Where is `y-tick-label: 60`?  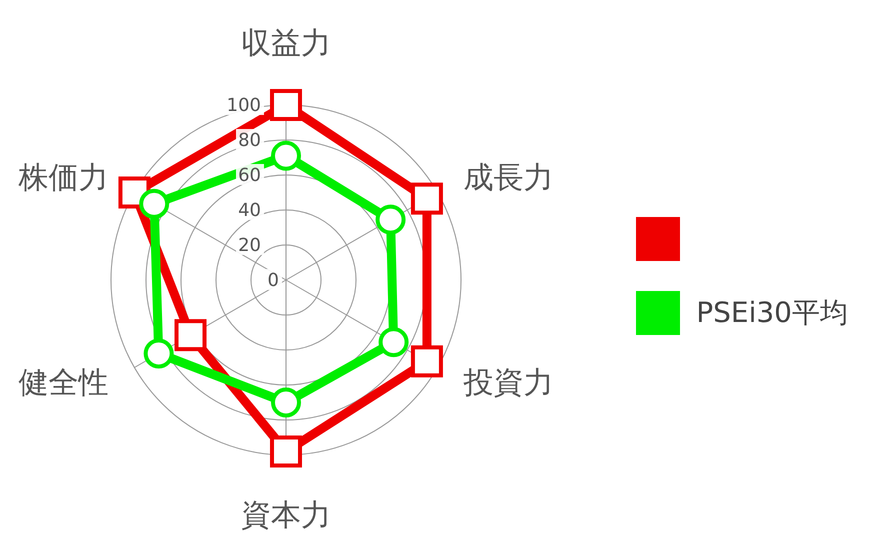
y-tick-label: 60 is located at coordinates (249, 175).